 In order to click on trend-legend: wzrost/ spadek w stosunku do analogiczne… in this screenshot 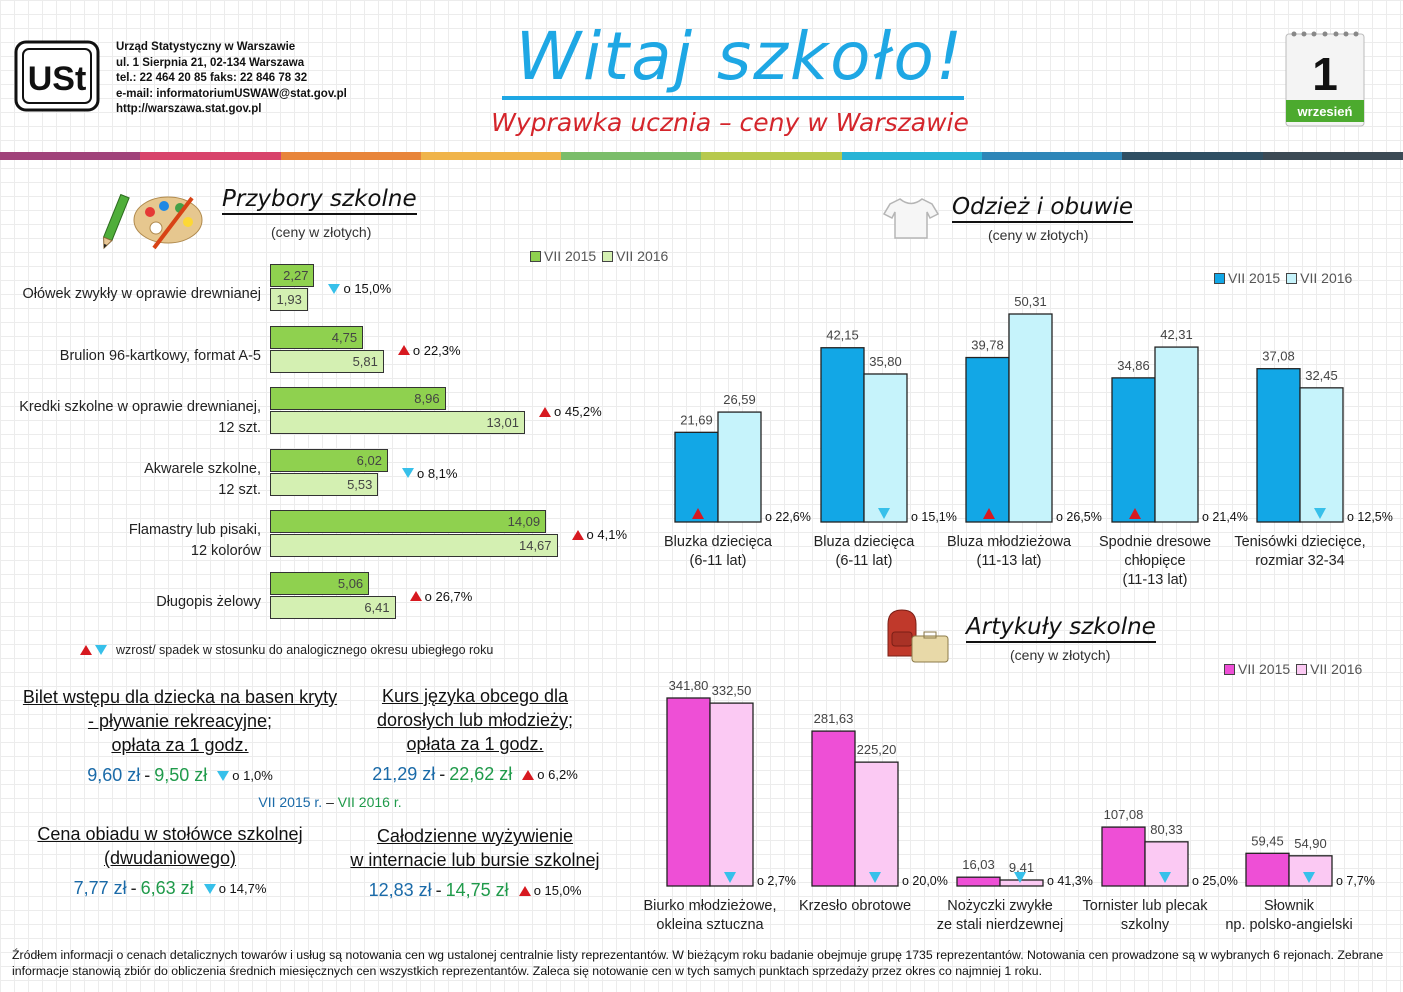, I will do `click(286, 650)`.